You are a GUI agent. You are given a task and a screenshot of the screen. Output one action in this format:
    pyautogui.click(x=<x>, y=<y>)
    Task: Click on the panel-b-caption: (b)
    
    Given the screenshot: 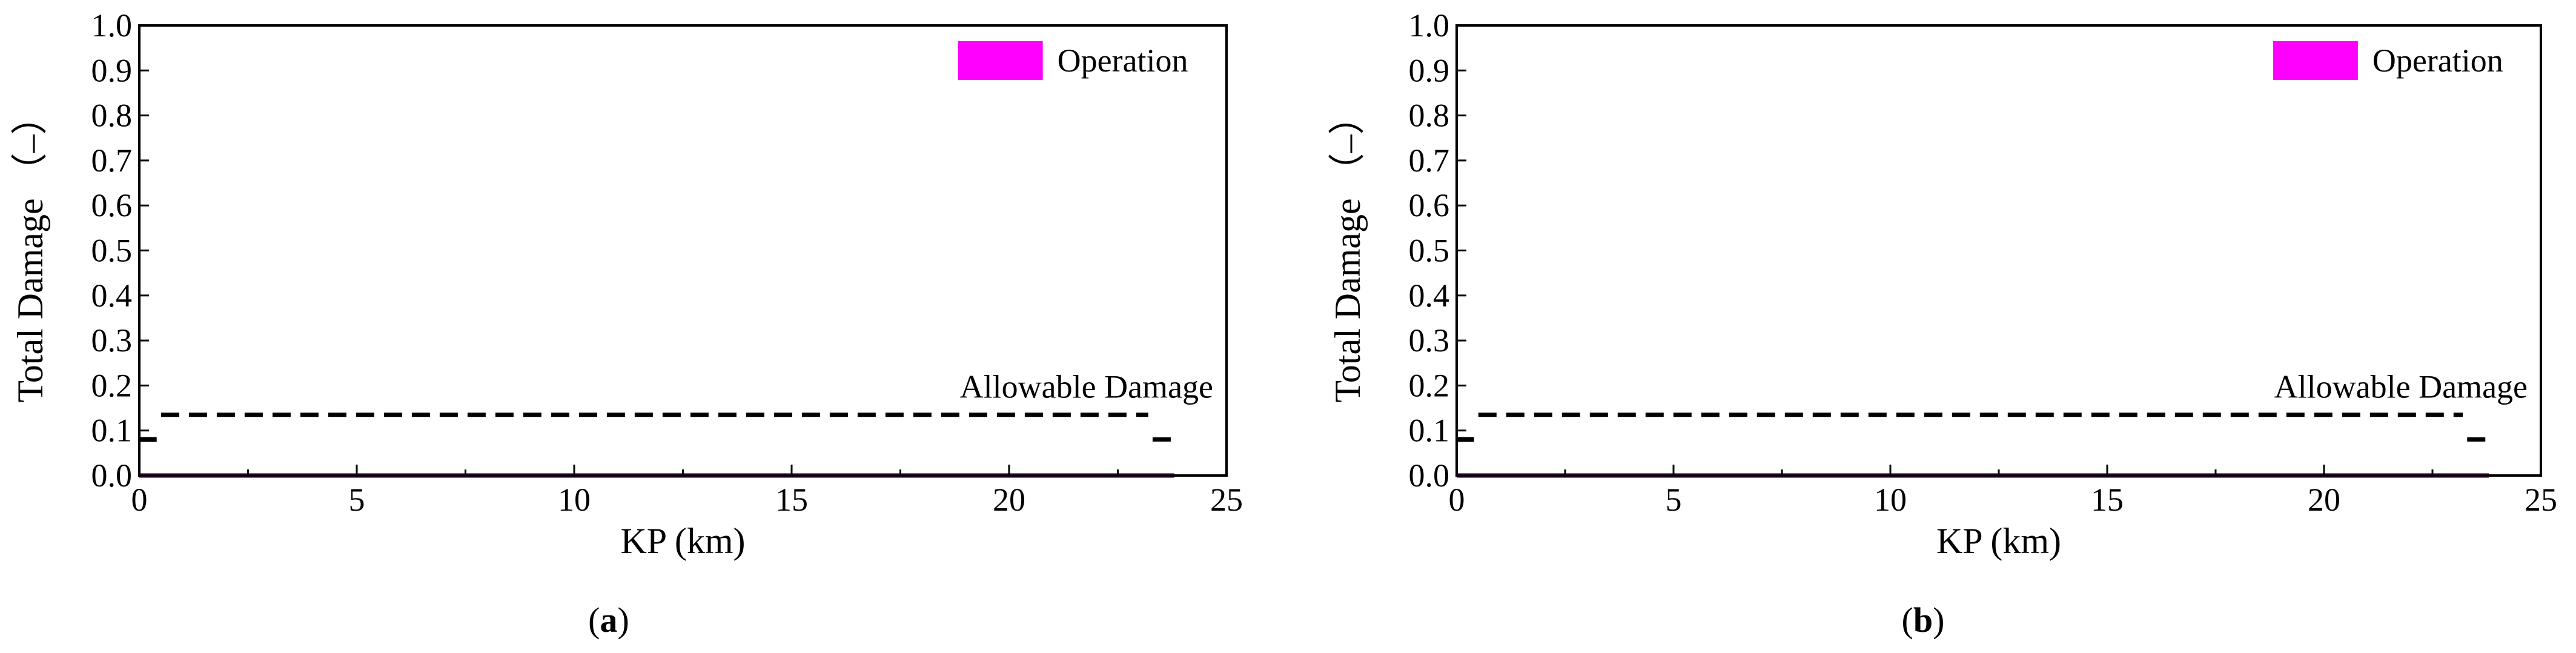 What is the action you would take?
    pyautogui.click(x=1923, y=620)
    